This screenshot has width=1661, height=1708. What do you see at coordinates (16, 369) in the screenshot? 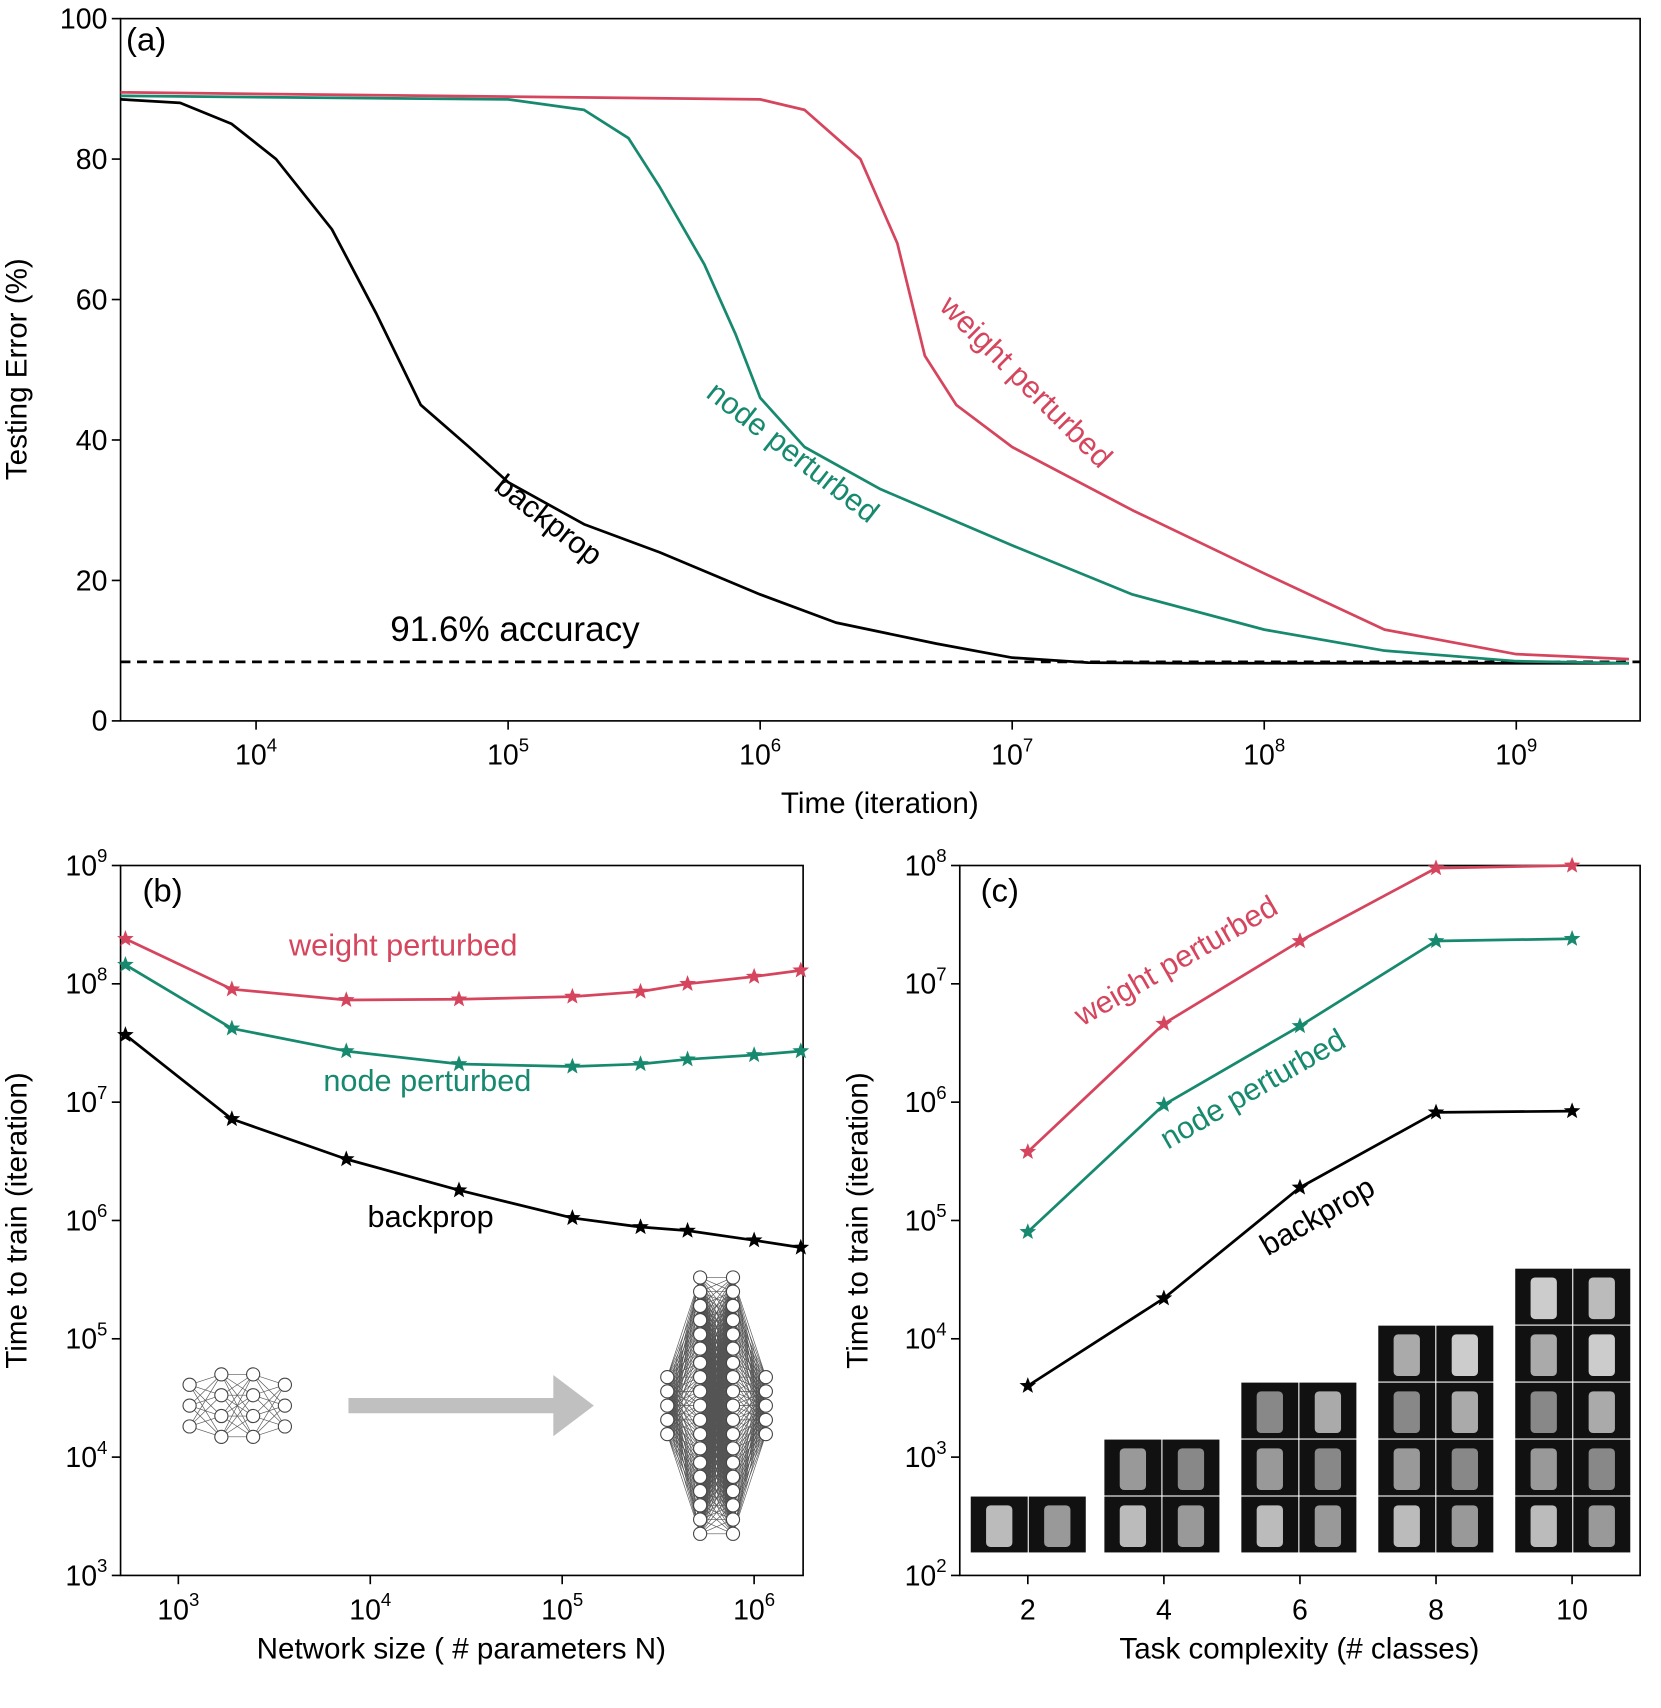
I see `y-axis-title: Testing Error (%)` at bounding box center [16, 369].